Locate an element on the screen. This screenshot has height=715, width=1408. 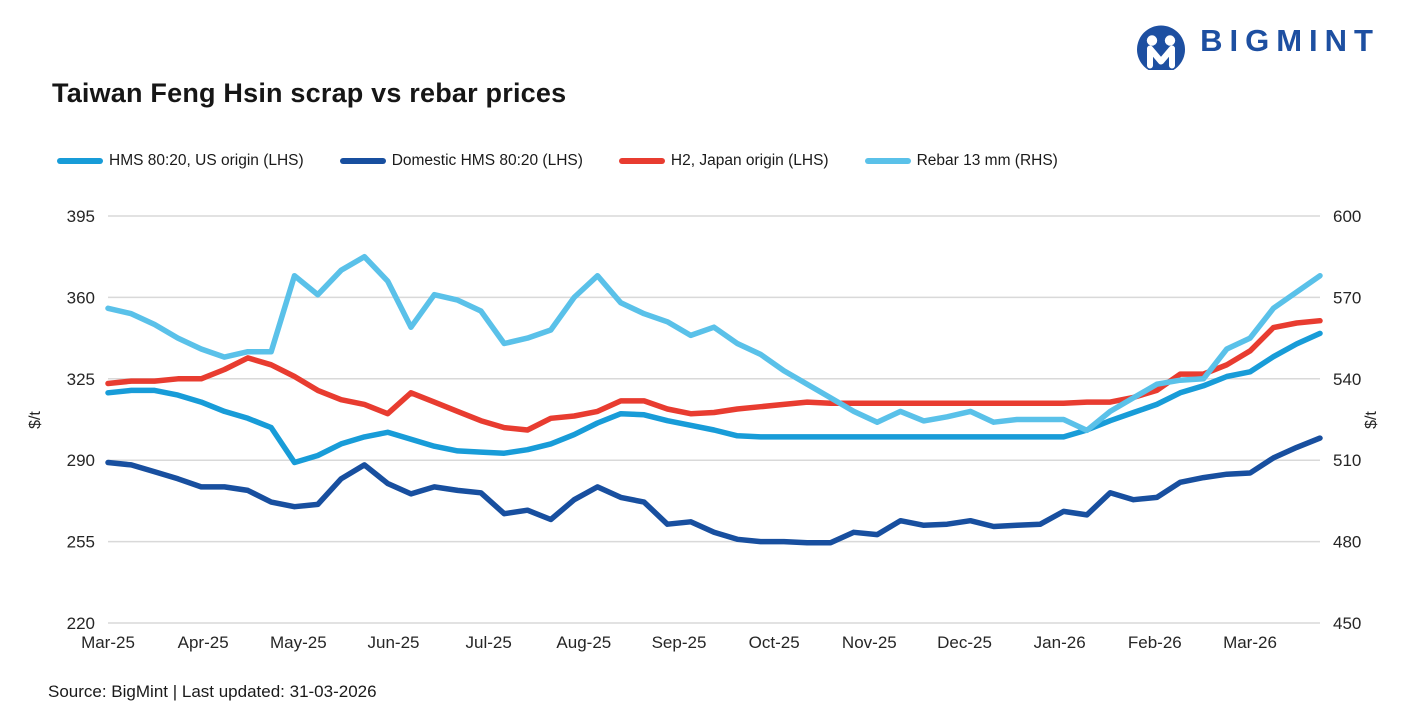
y-axis-tick-left: 395 is located at coordinates (81, 216).